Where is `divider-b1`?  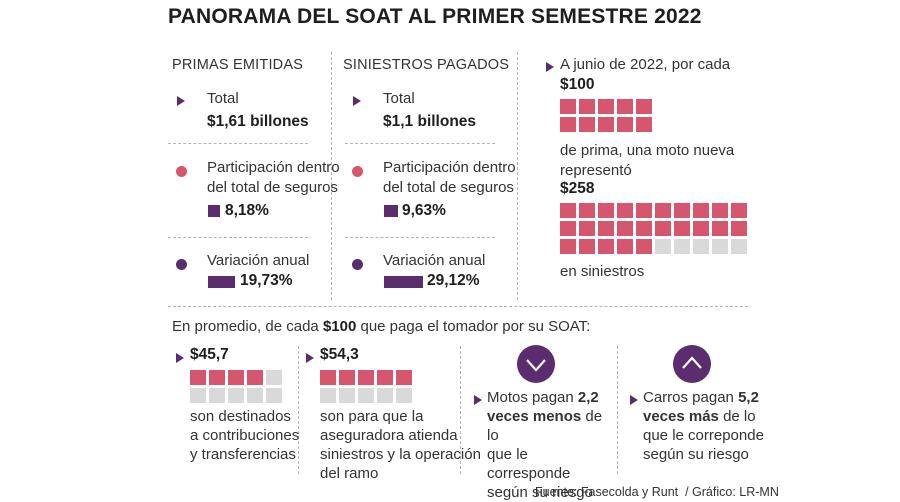 divider-b1 is located at coordinates (298, 410).